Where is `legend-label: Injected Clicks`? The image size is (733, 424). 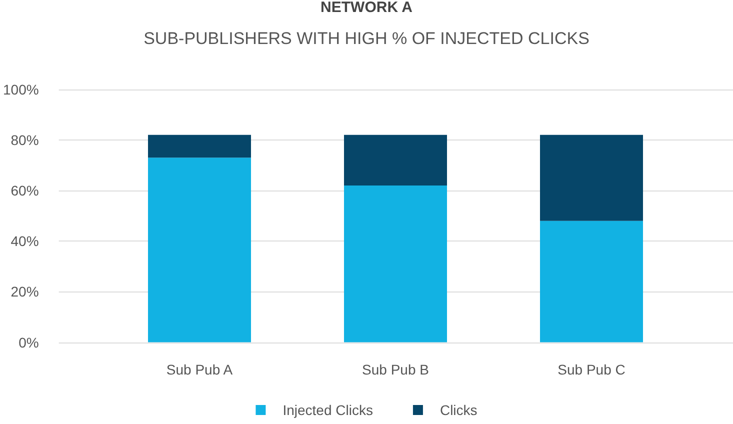
legend-label: Injected Clicks is located at coordinates (327, 410).